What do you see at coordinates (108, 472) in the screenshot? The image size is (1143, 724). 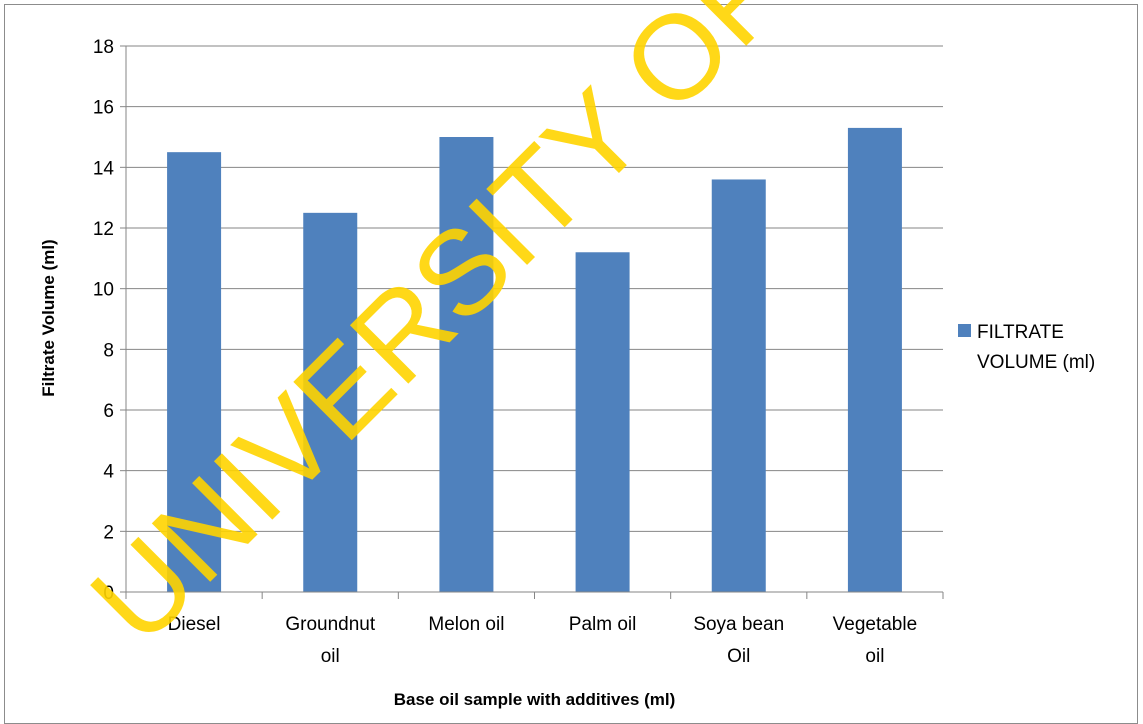 I see `y-tick-label: 4` at bounding box center [108, 472].